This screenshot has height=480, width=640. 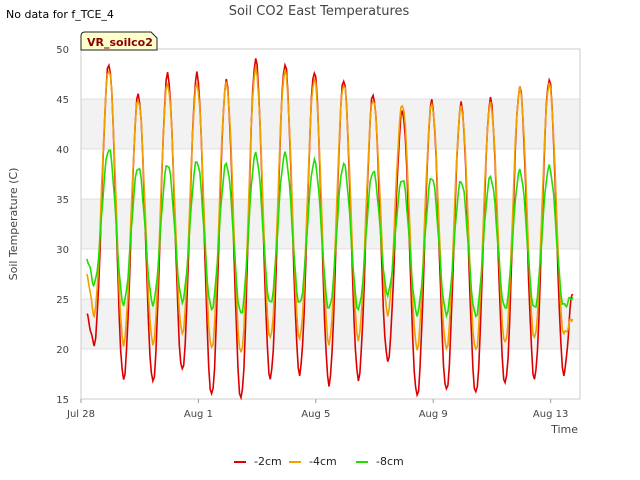 What do you see at coordinates (323, 461) in the screenshot?
I see `legend-label: -4cm` at bounding box center [323, 461].